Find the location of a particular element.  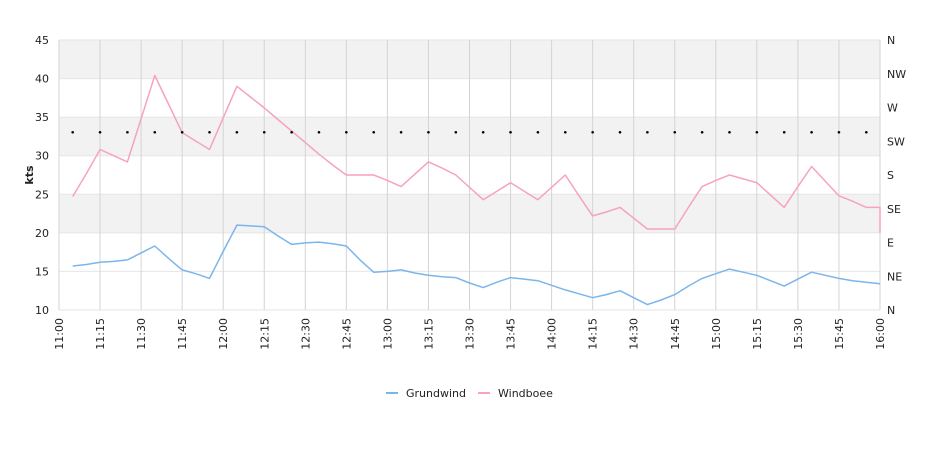

x-tick-label: 15:30 is located at coordinates (798, 334).